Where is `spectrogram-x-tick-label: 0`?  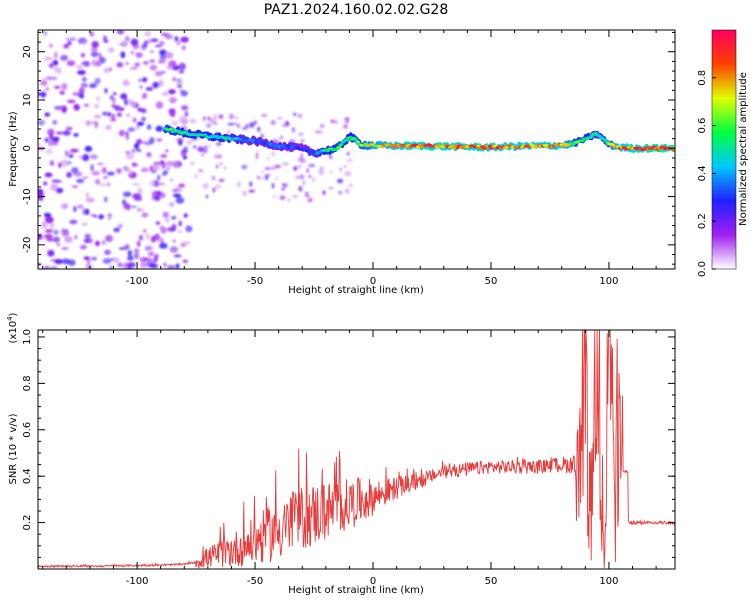 spectrogram-x-tick-label: 0 is located at coordinates (373, 281).